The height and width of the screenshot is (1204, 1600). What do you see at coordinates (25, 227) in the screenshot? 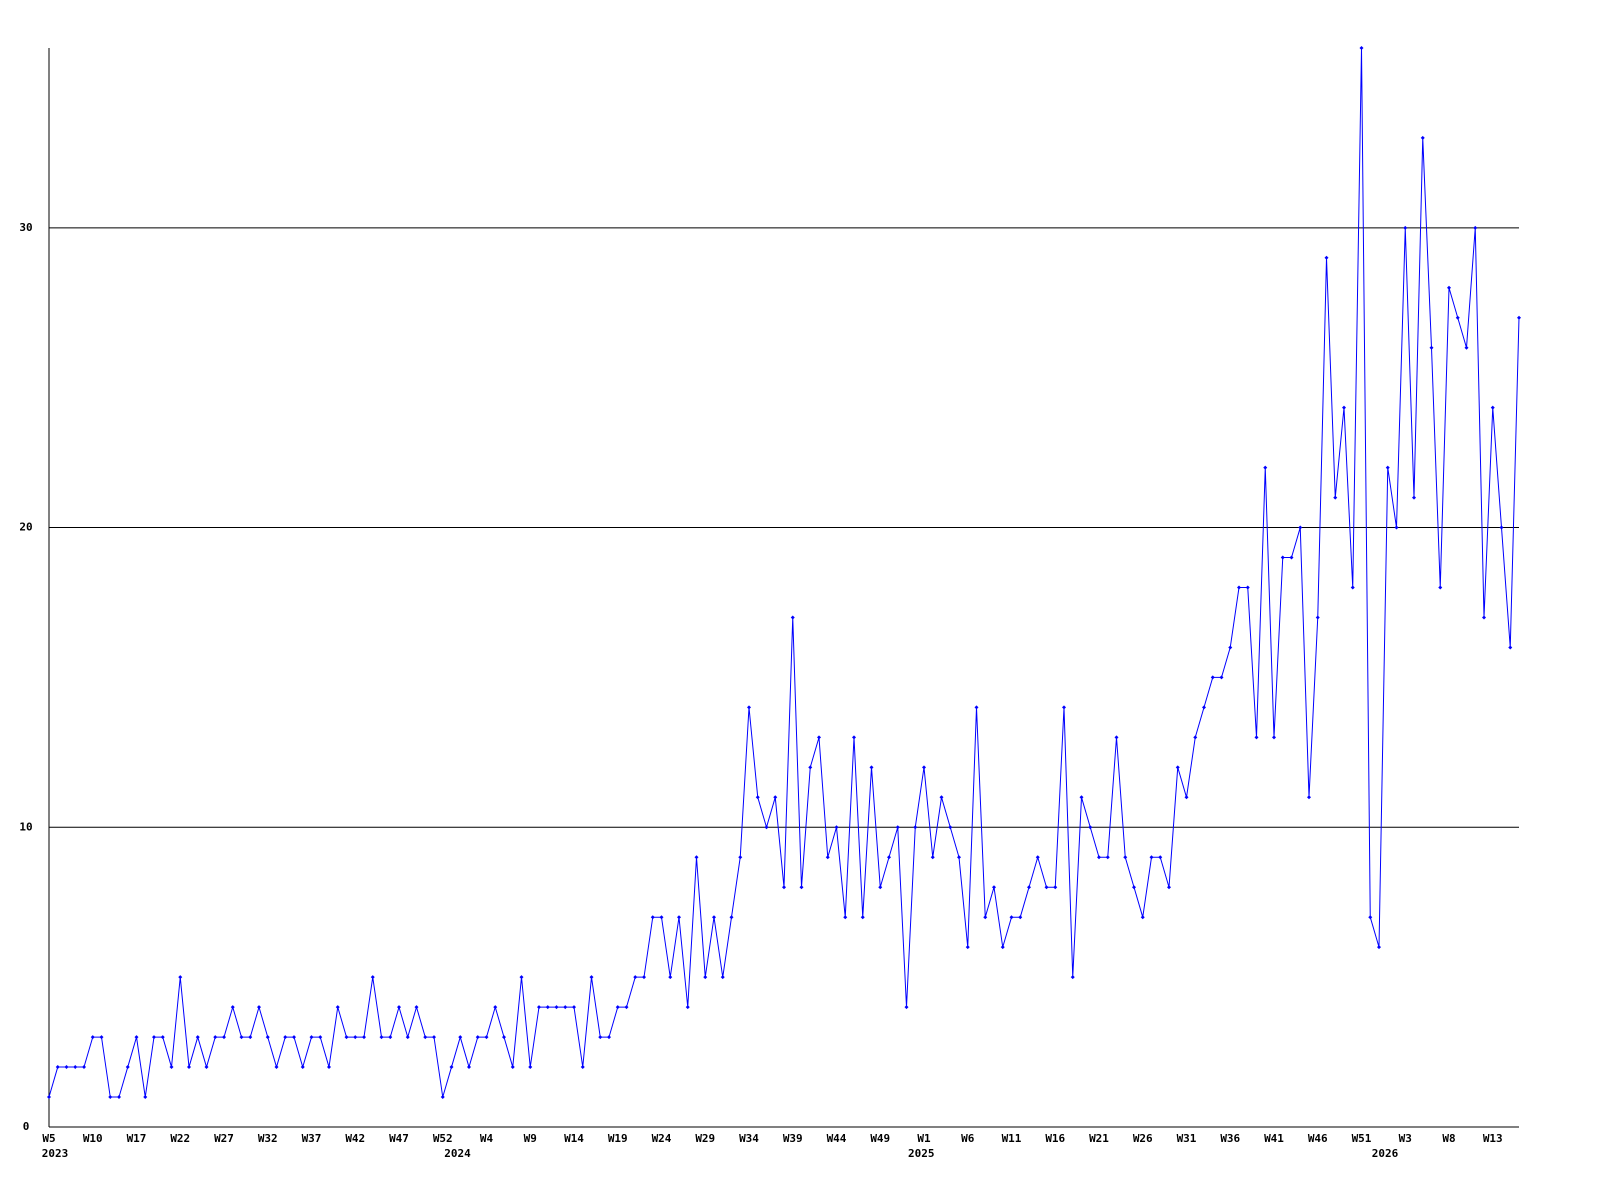
I see `y-tick-label: 30` at bounding box center [25, 227].